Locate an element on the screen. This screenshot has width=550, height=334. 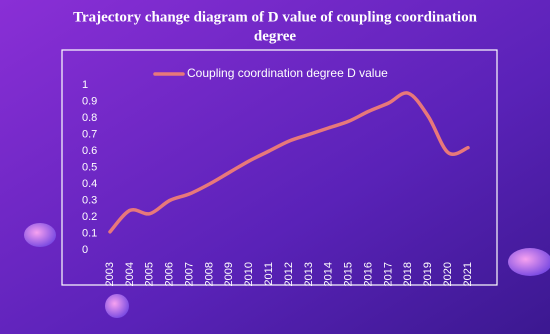
y-tick-label: 0.8 is located at coordinates (89, 118).